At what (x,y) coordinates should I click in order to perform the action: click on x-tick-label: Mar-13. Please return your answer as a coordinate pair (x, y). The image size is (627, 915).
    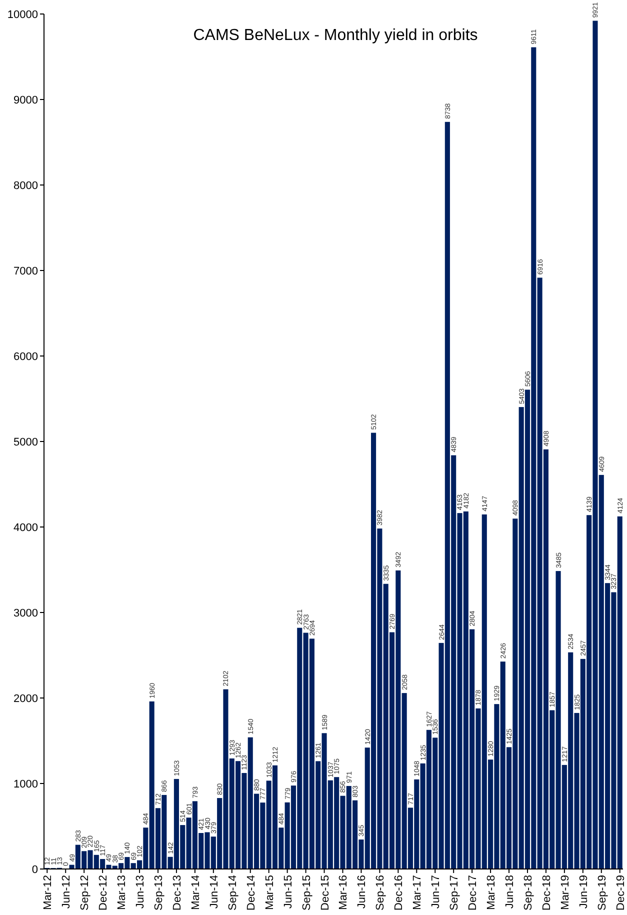
    Looking at the image, I should click on (122, 892).